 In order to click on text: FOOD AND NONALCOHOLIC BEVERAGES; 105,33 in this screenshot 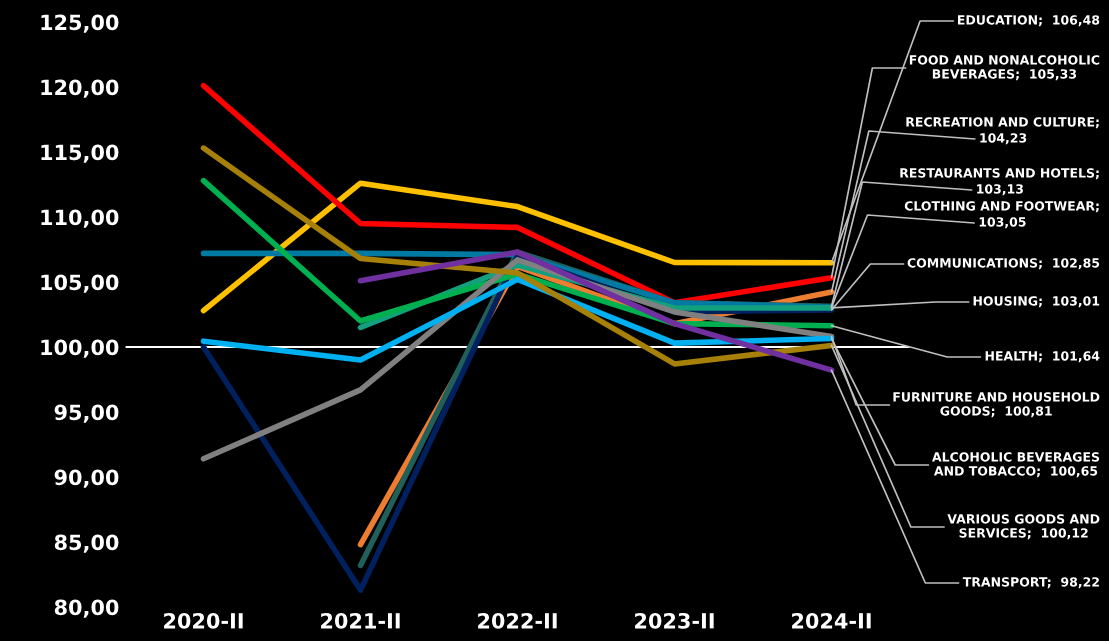, I will do `click(1004, 68)`.